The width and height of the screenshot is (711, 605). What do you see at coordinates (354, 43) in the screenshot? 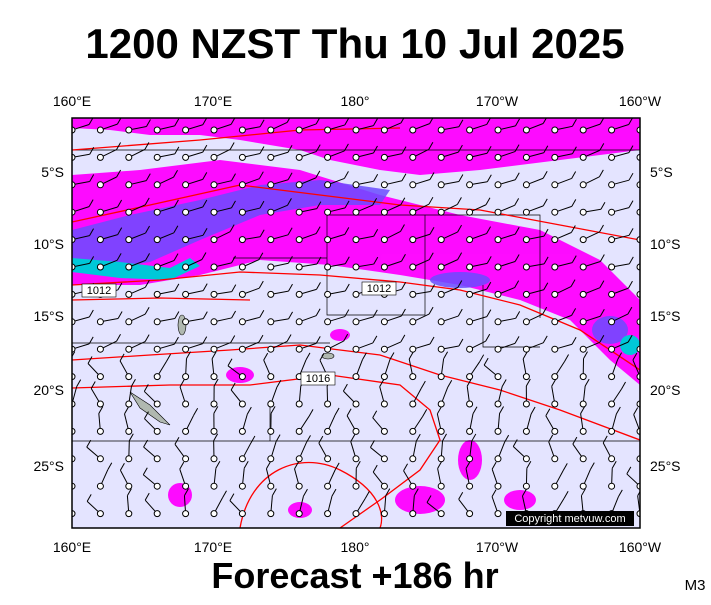
I see `title: 1200 NZST Thu 10 Jul 2025` at bounding box center [354, 43].